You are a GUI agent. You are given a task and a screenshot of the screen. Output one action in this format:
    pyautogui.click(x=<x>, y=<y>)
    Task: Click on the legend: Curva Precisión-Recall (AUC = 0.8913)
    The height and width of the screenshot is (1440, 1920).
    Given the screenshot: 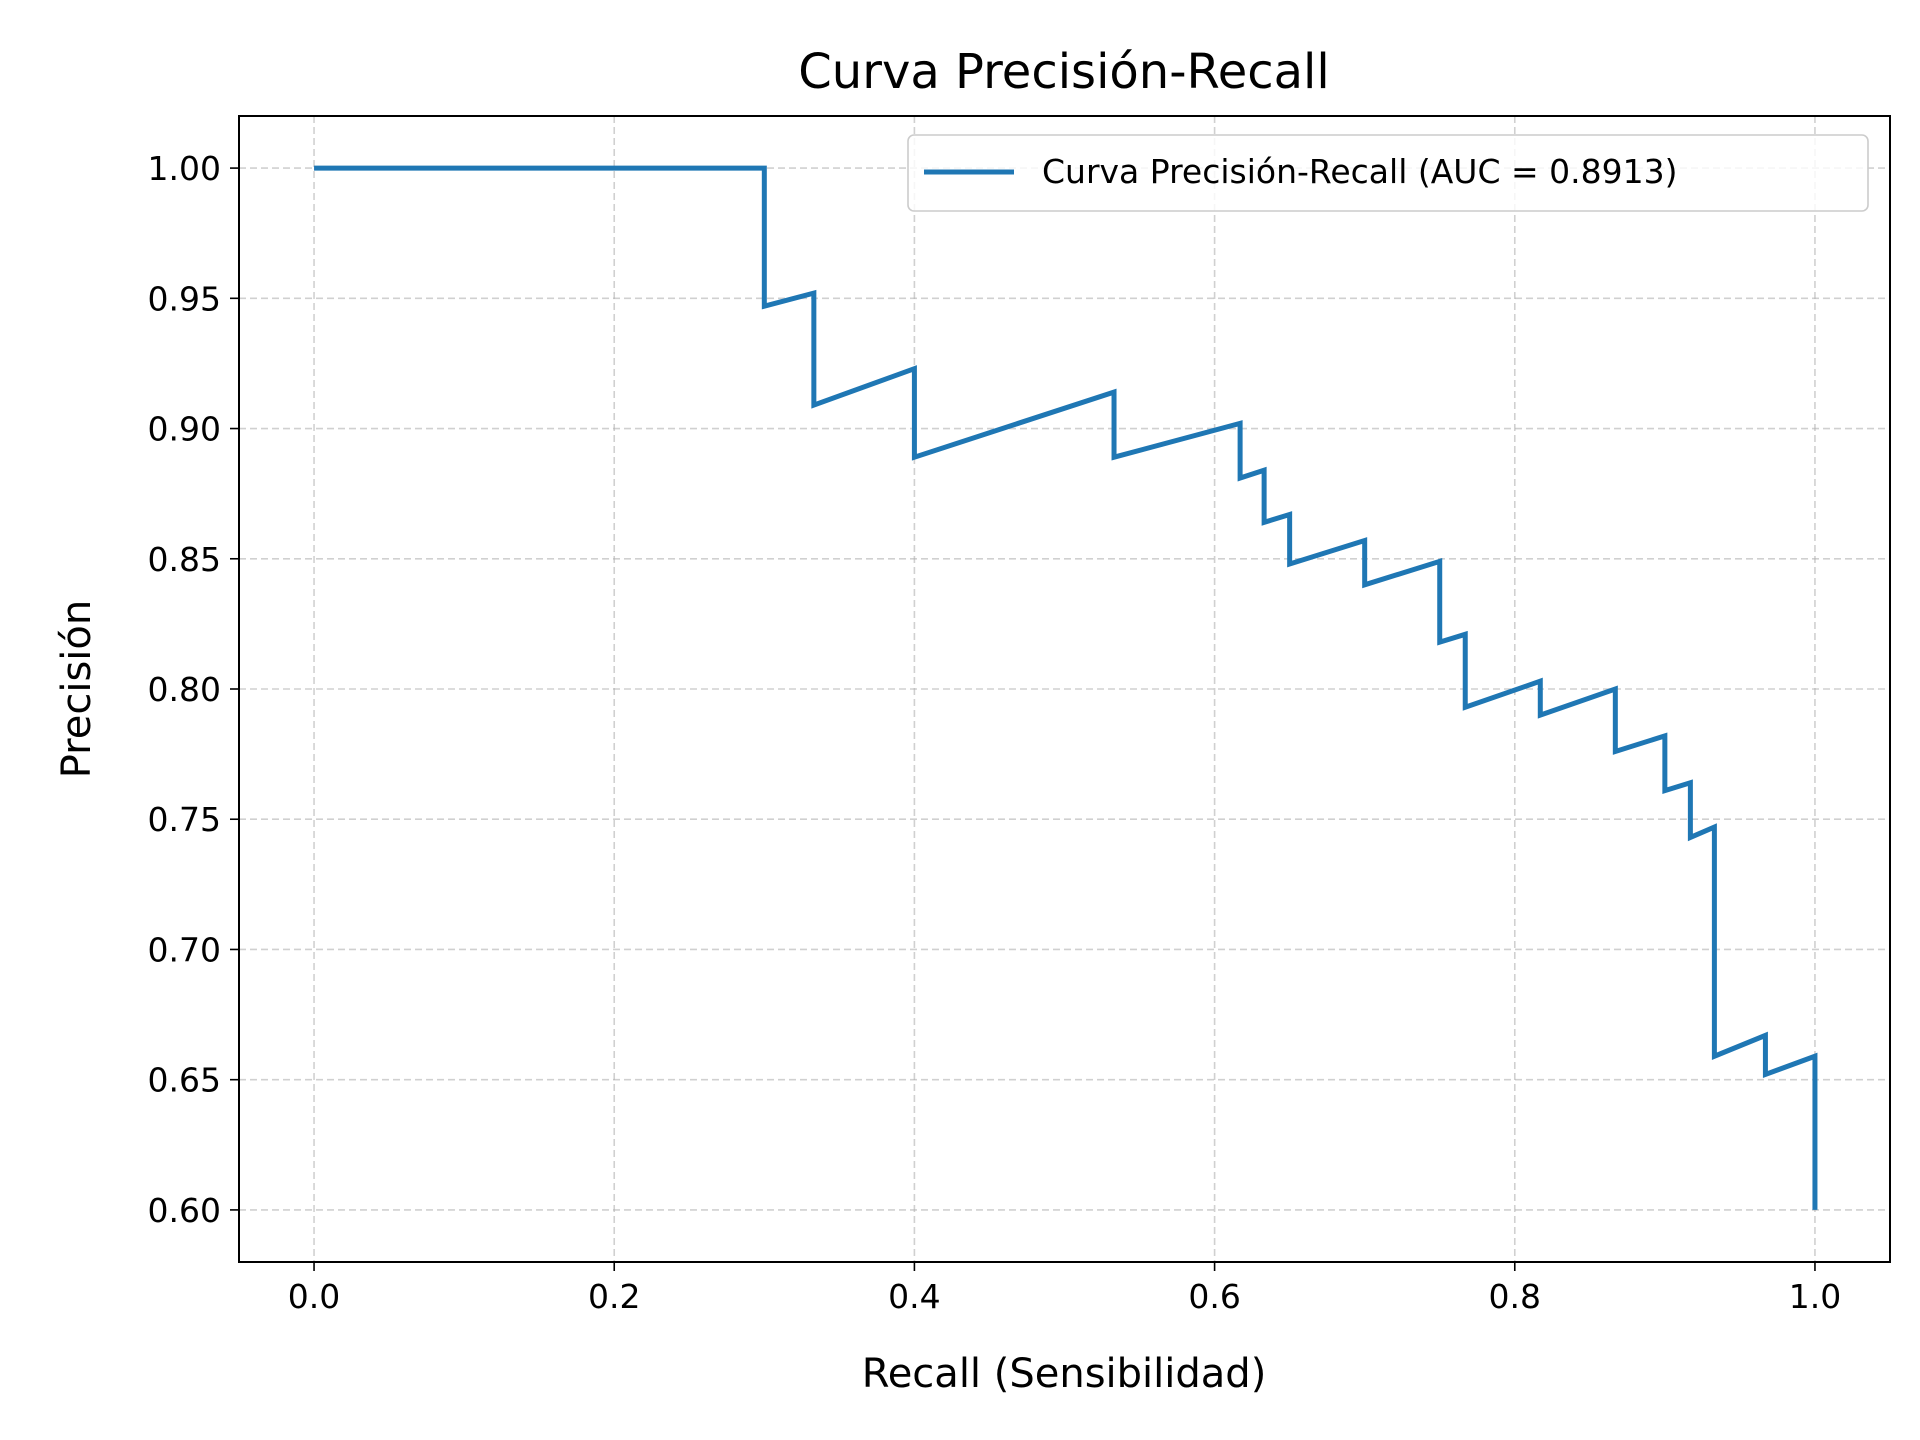 What is the action you would take?
    pyautogui.click(x=1388, y=173)
    